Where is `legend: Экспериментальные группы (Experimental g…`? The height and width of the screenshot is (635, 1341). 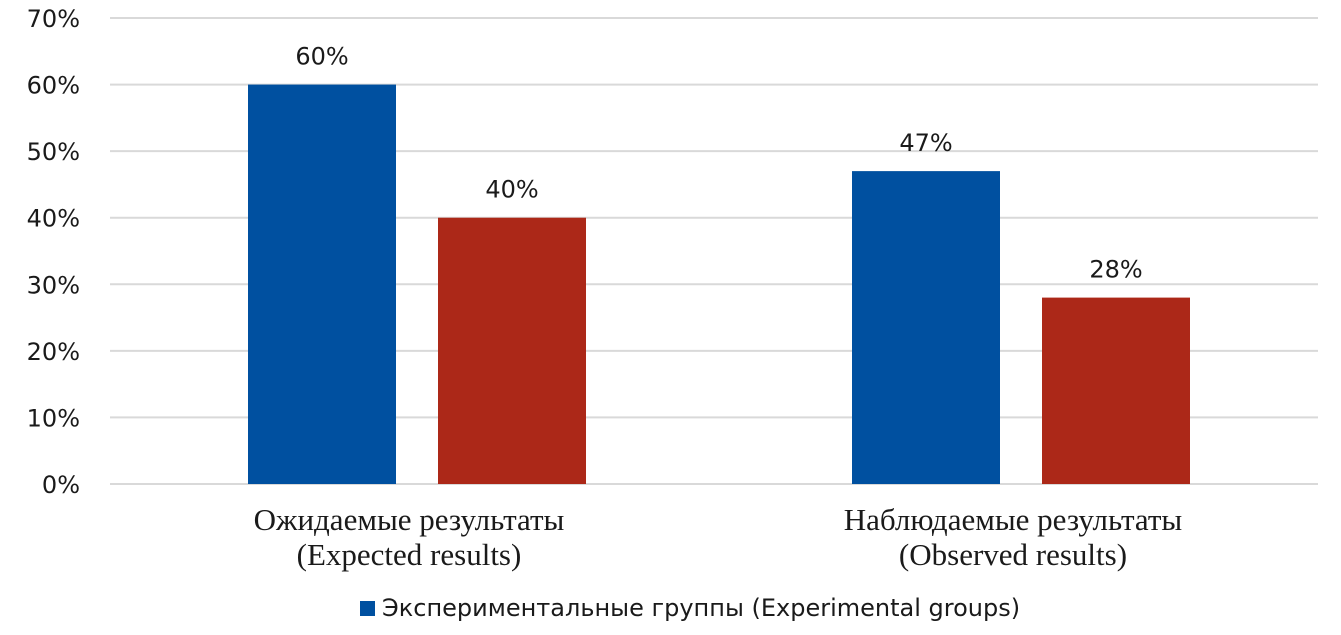
legend: Экспериментальные группы (Experimental g… is located at coordinates (690, 608).